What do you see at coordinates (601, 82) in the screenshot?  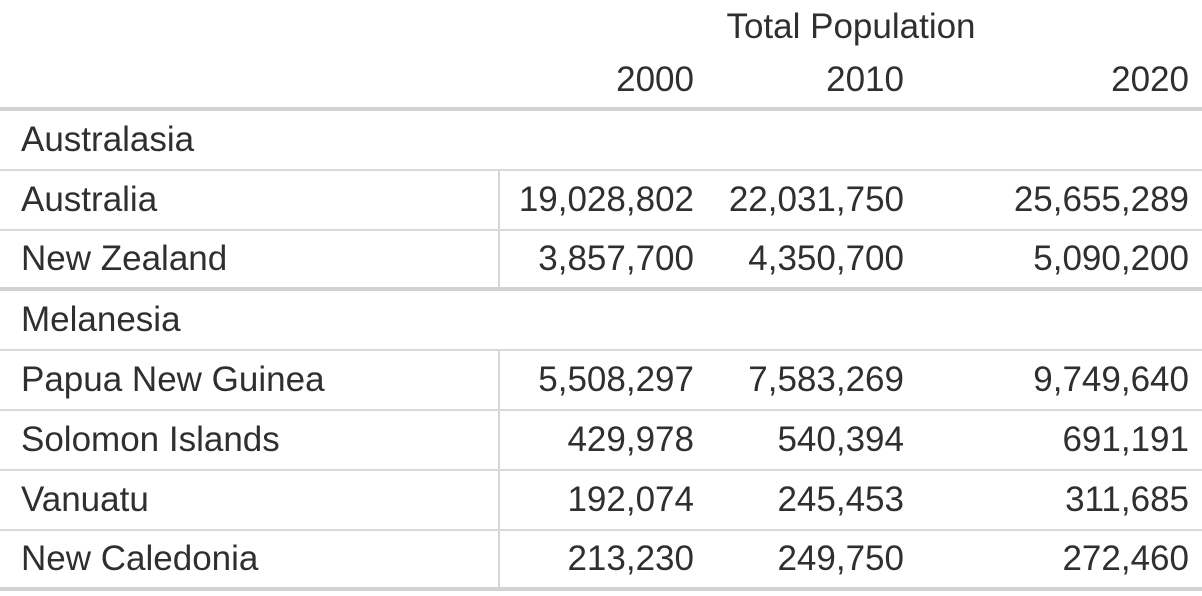 I see `table-header-years-row: 2000 2010 2020` at bounding box center [601, 82].